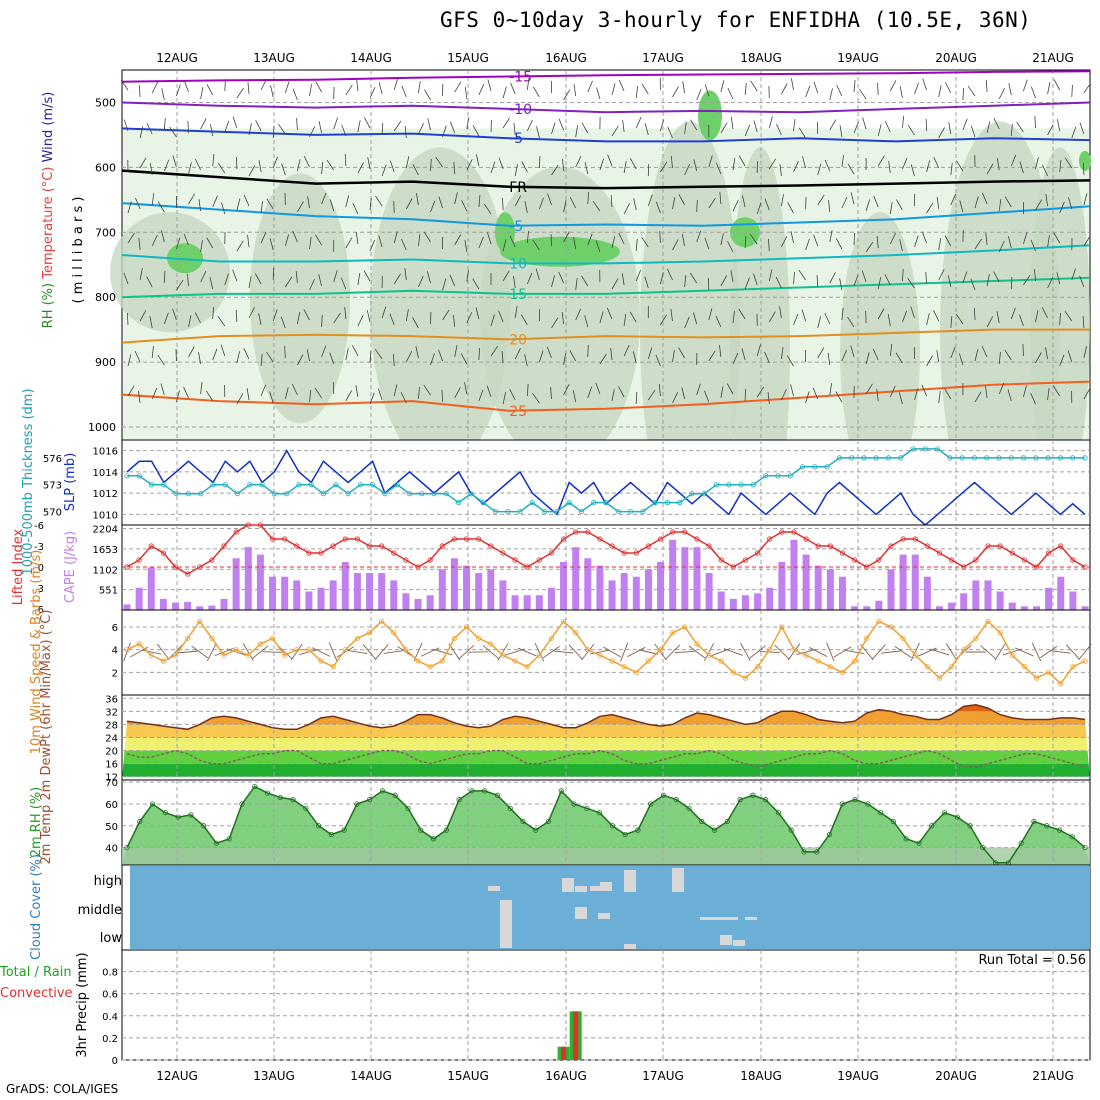 The width and height of the screenshot is (1100, 1100). What do you see at coordinates (111, 712) in the screenshot?
I see `temp-tick: 32` at bounding box center [111, 712].